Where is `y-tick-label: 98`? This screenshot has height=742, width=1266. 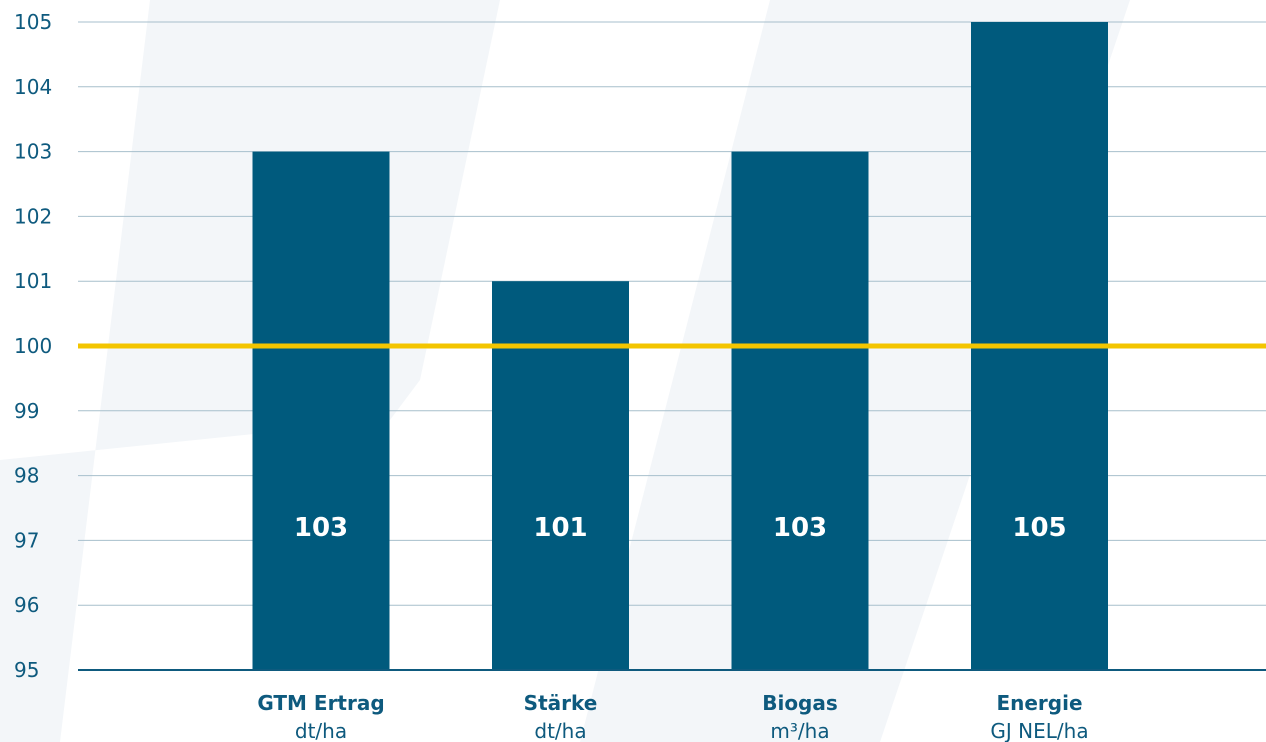
y-tick-label: 98 is located at coordinates (26, 476).